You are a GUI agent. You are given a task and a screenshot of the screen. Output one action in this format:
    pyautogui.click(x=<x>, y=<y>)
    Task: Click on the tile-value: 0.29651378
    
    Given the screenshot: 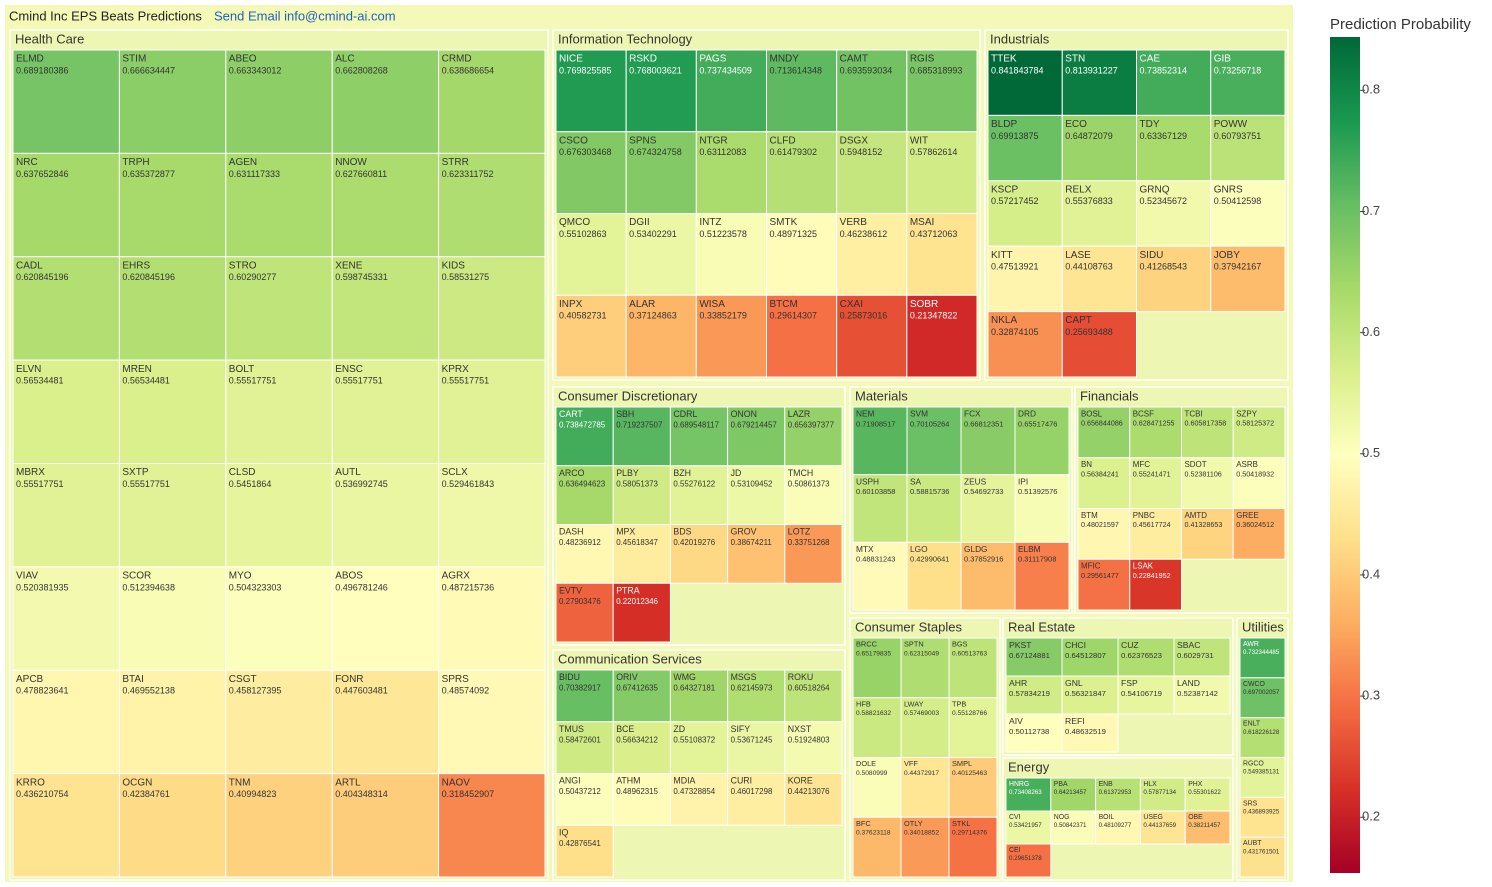 What is the action you would take?
    pyautogui.click(x=1025, y=858)
    